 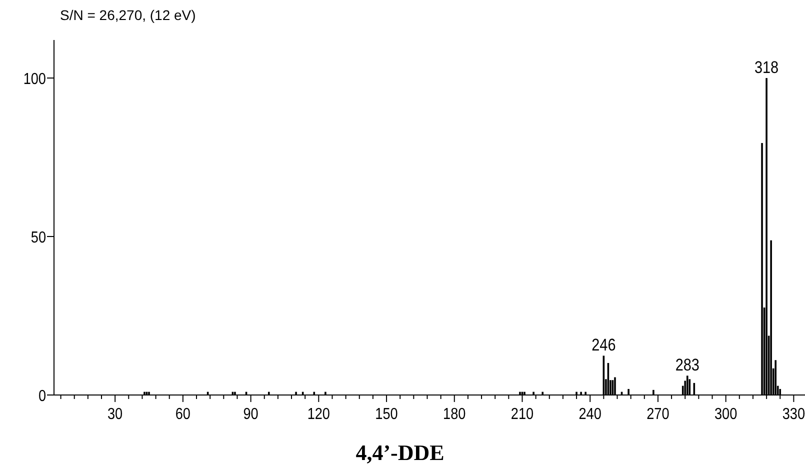 I want to click on x-tick-label: 300, so click(x=726, y=415).